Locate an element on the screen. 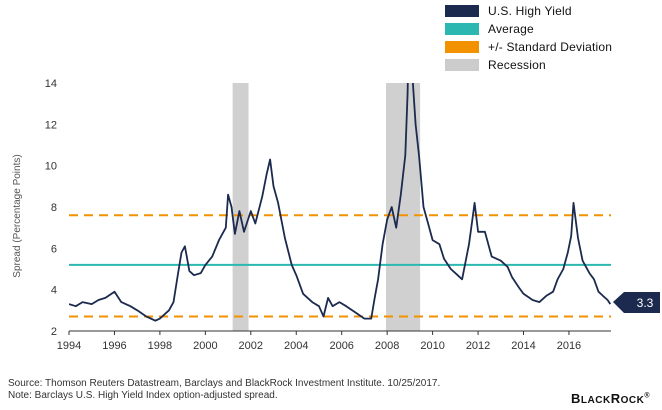  y-tick-label-6: 6 is located at coordinates (54, 249).